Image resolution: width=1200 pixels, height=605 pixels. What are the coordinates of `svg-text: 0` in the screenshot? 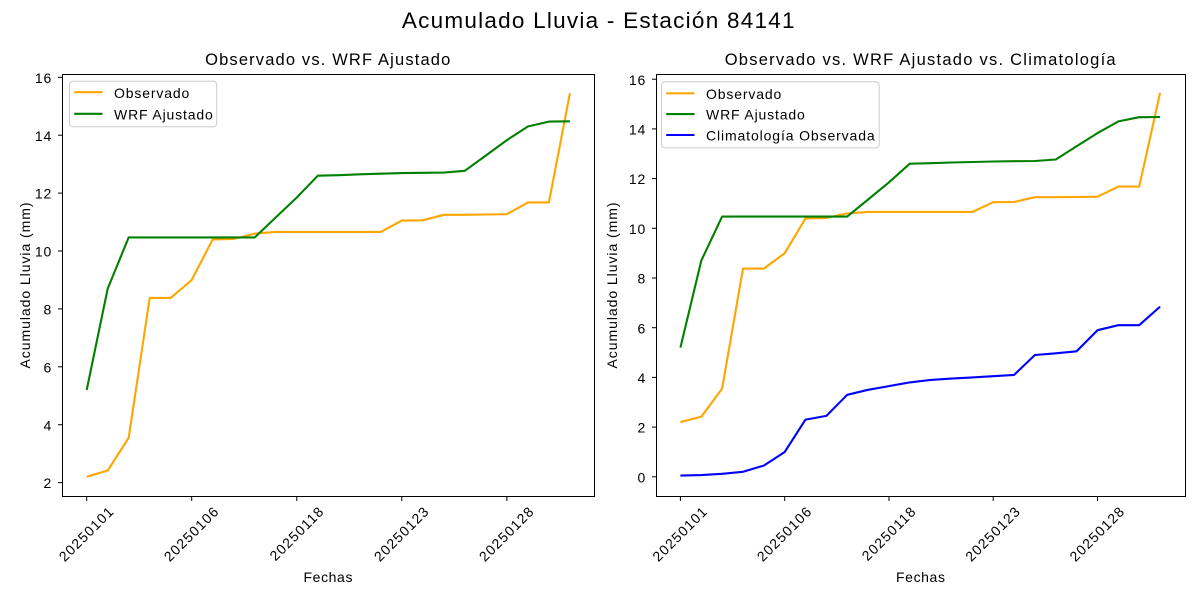 It's located at (642, 477).